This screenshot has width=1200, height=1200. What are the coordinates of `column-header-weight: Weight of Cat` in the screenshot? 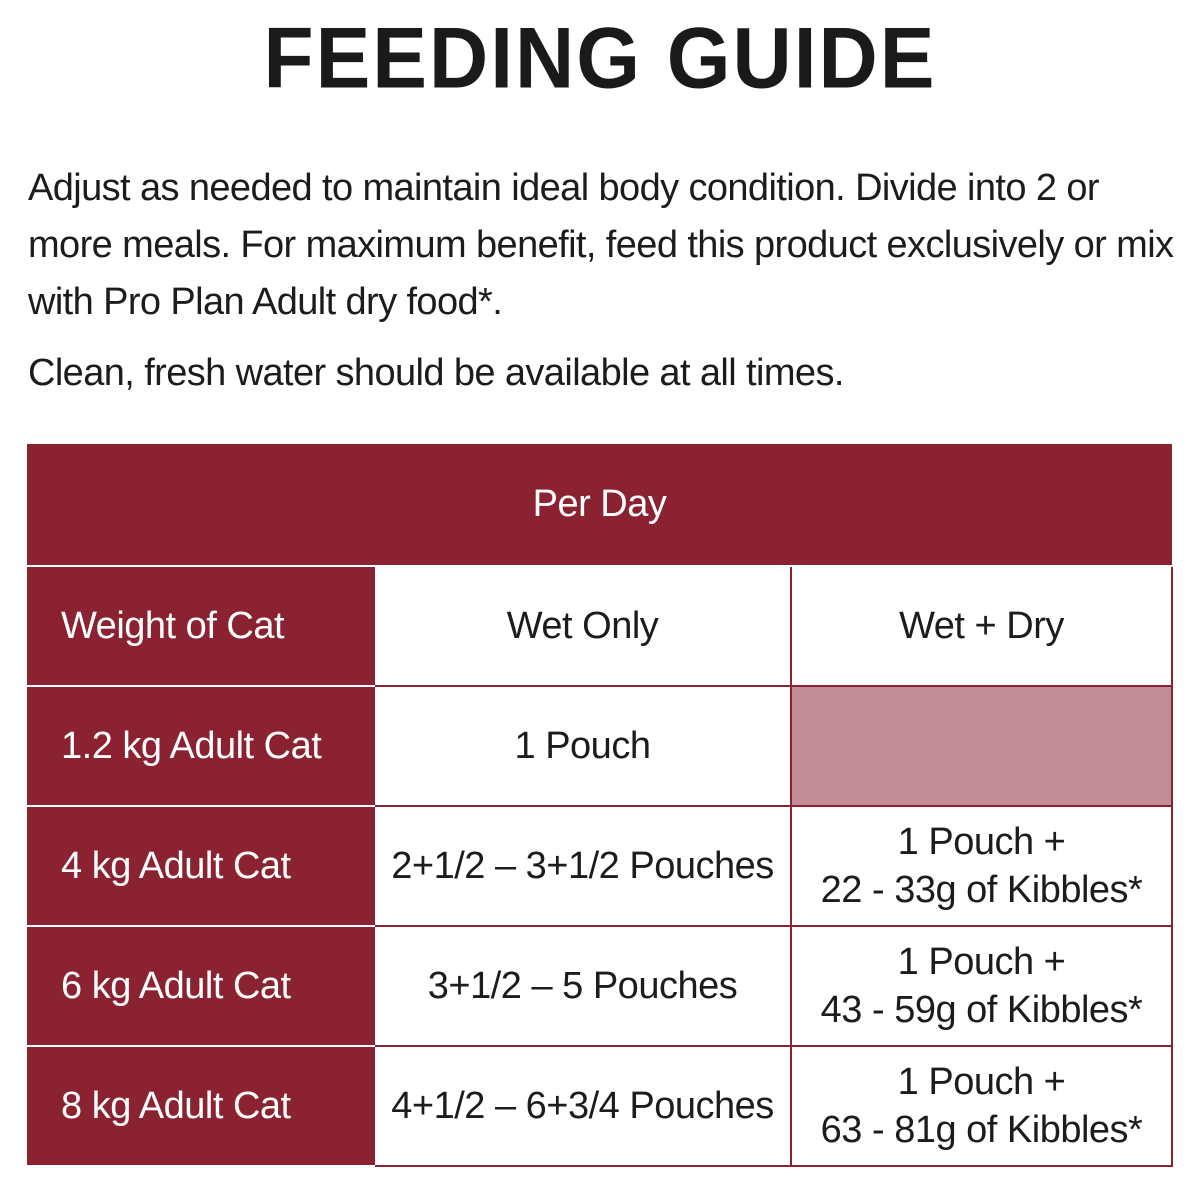 It's located at (200, 626).